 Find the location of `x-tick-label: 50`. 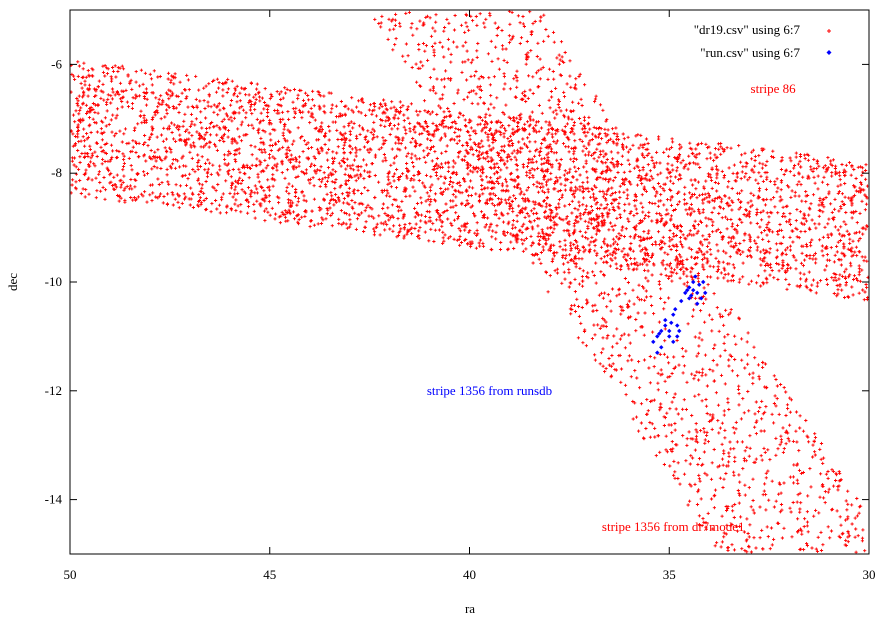

x-tick-label: 50 is located at coordinates (70, 574).